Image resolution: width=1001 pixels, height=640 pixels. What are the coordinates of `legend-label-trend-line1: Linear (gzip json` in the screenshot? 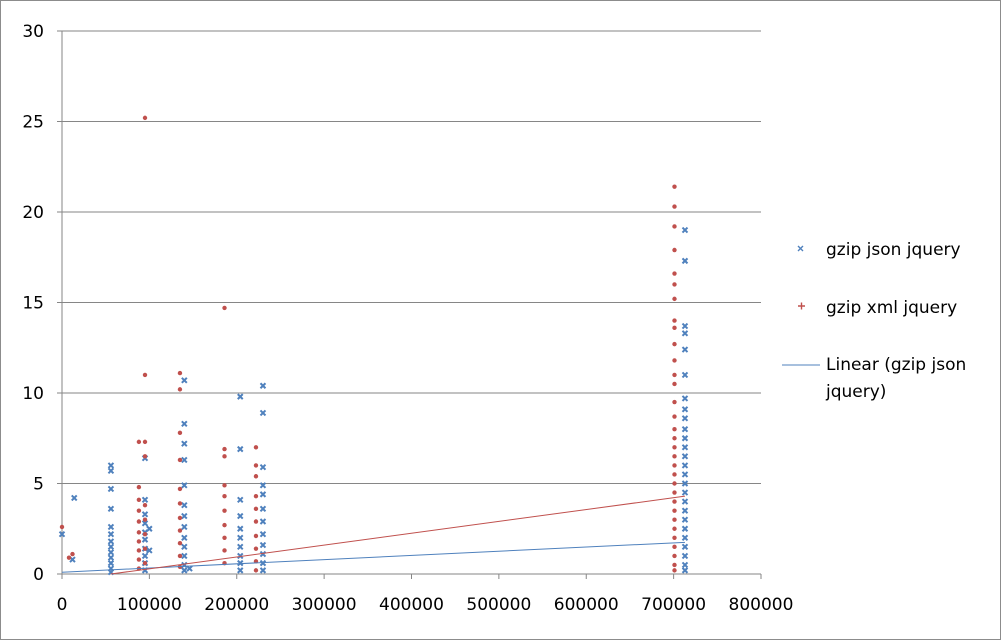 It's located at (896, 365).